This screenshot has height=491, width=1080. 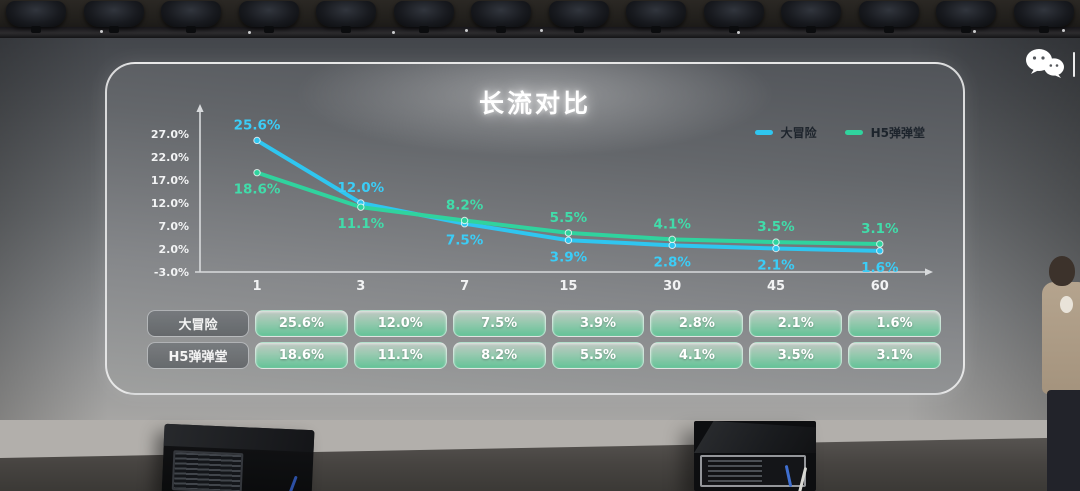 I want to click on speaker-top-face, so click(x=755, y=437).